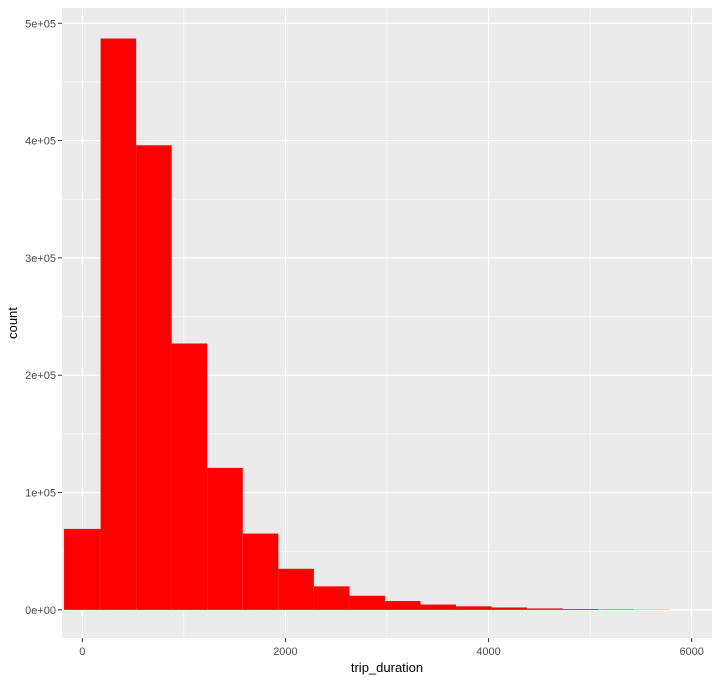 The height and width of the screenshot is (684, 720). What do you see at coordinates (285, 652) in the screenshot?
I see `x-tick-label: 2000` at bounding box center [285, 652].